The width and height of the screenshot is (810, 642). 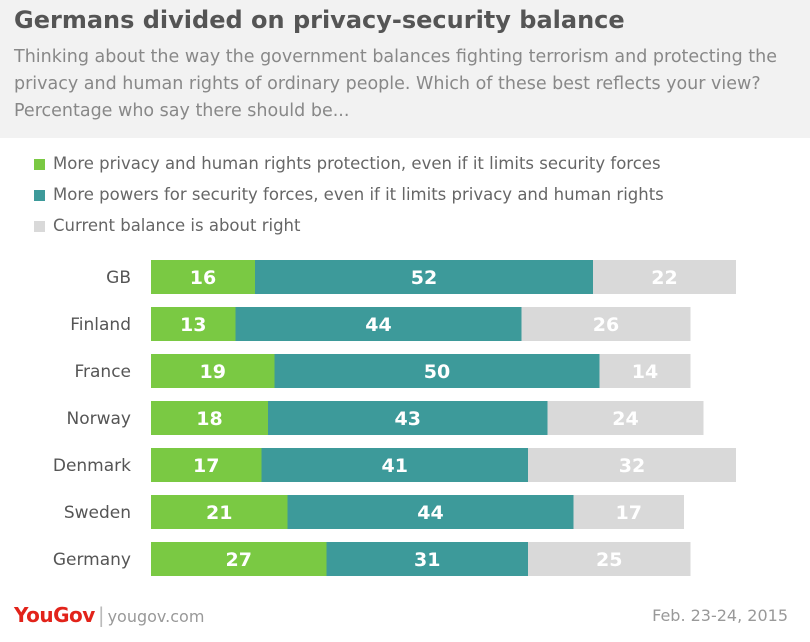 I want to click on data-label: 52, so click(x=424, y=278).